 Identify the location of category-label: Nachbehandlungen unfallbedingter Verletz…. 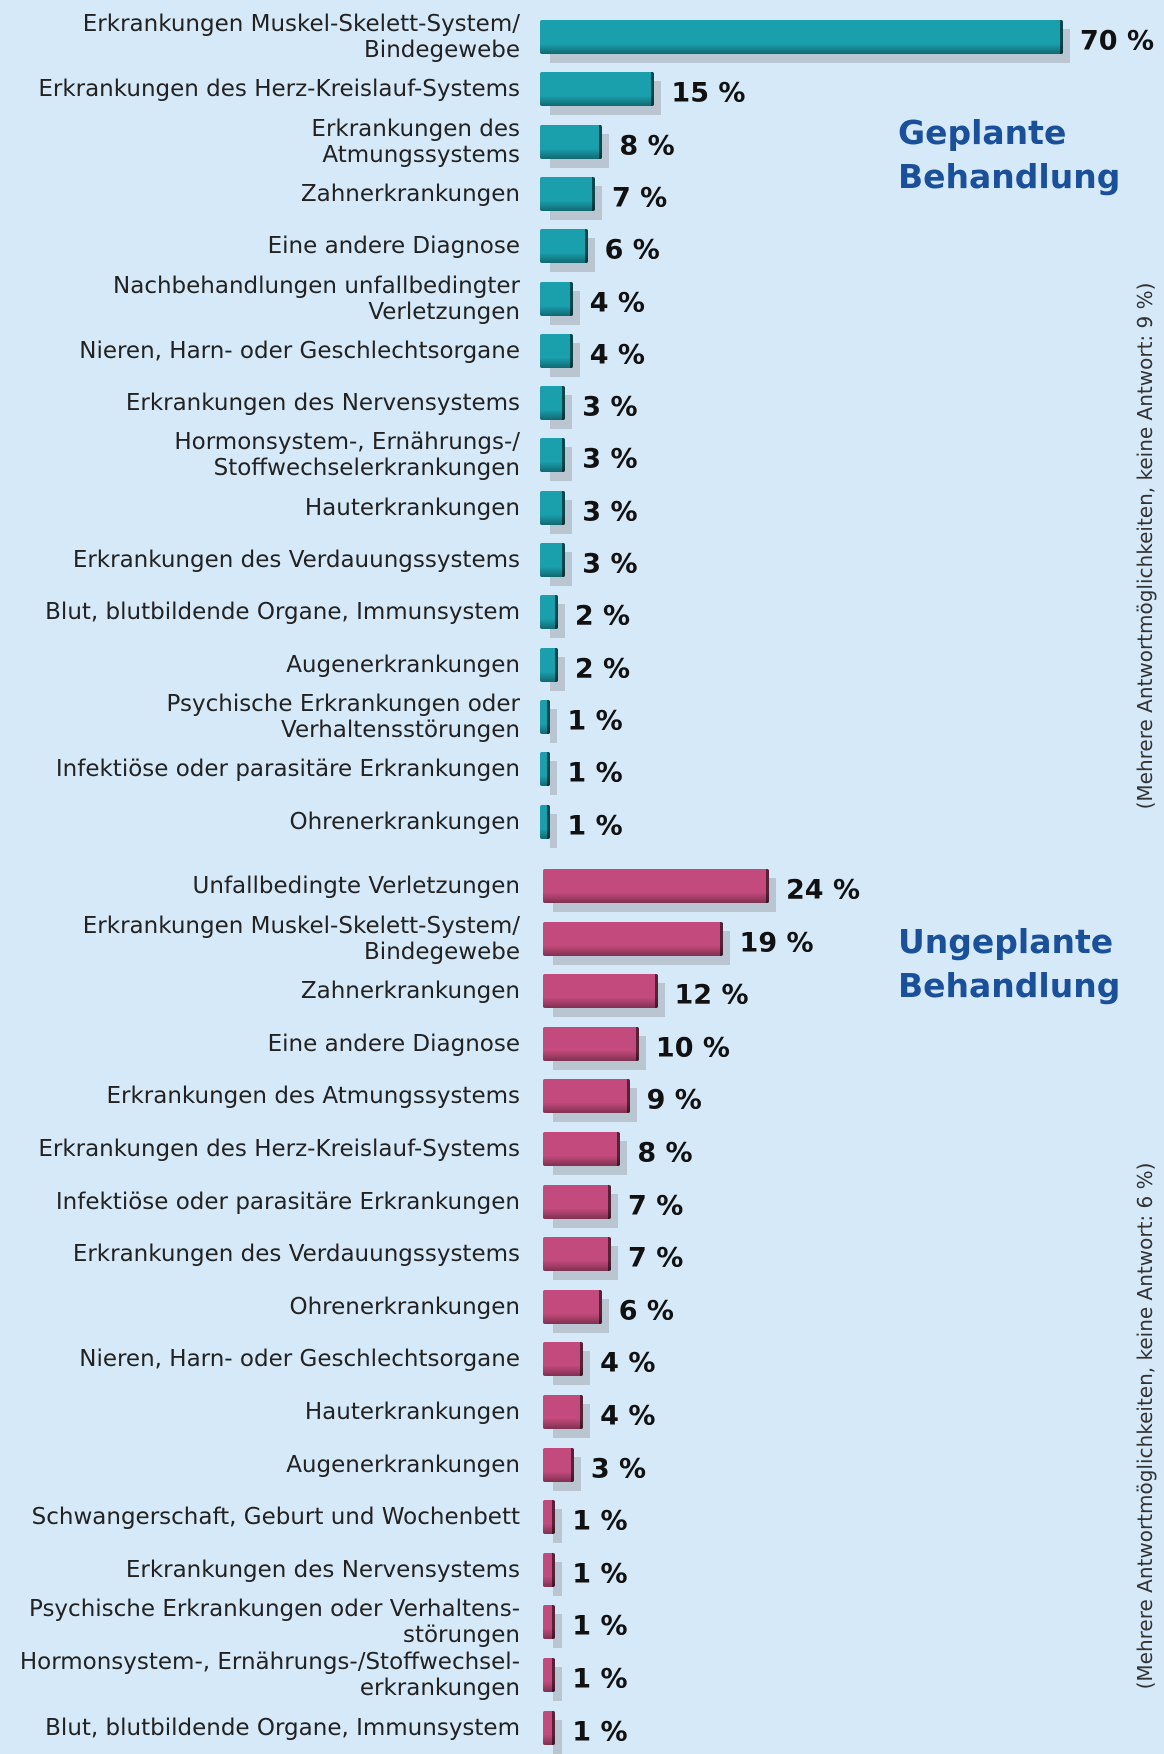
(316, 298).